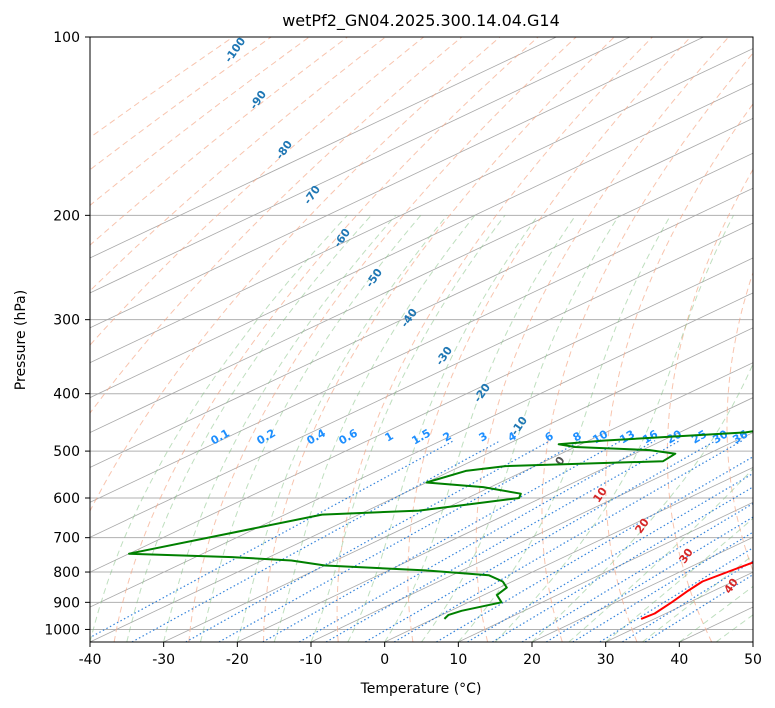 This screenshot has width=775, height=708. I want to click on x-tick-label: 50, so click(753, 660).